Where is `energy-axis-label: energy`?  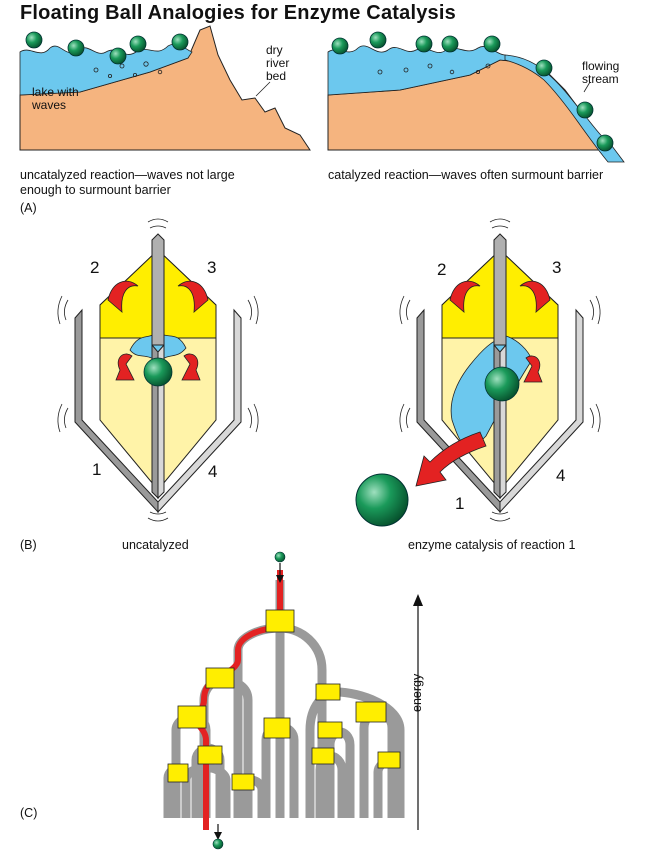
energy-axis-label: energy is located at coordinates (417, 692).